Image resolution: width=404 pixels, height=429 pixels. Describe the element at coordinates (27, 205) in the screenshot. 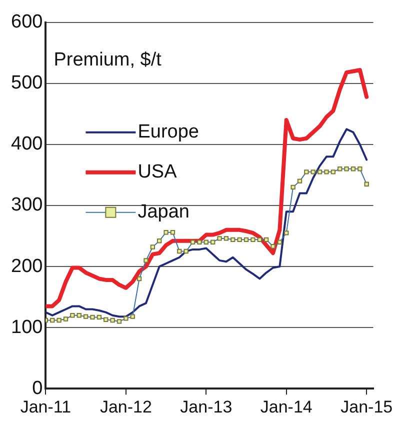

I see `y-tick-label: 300` at that location.